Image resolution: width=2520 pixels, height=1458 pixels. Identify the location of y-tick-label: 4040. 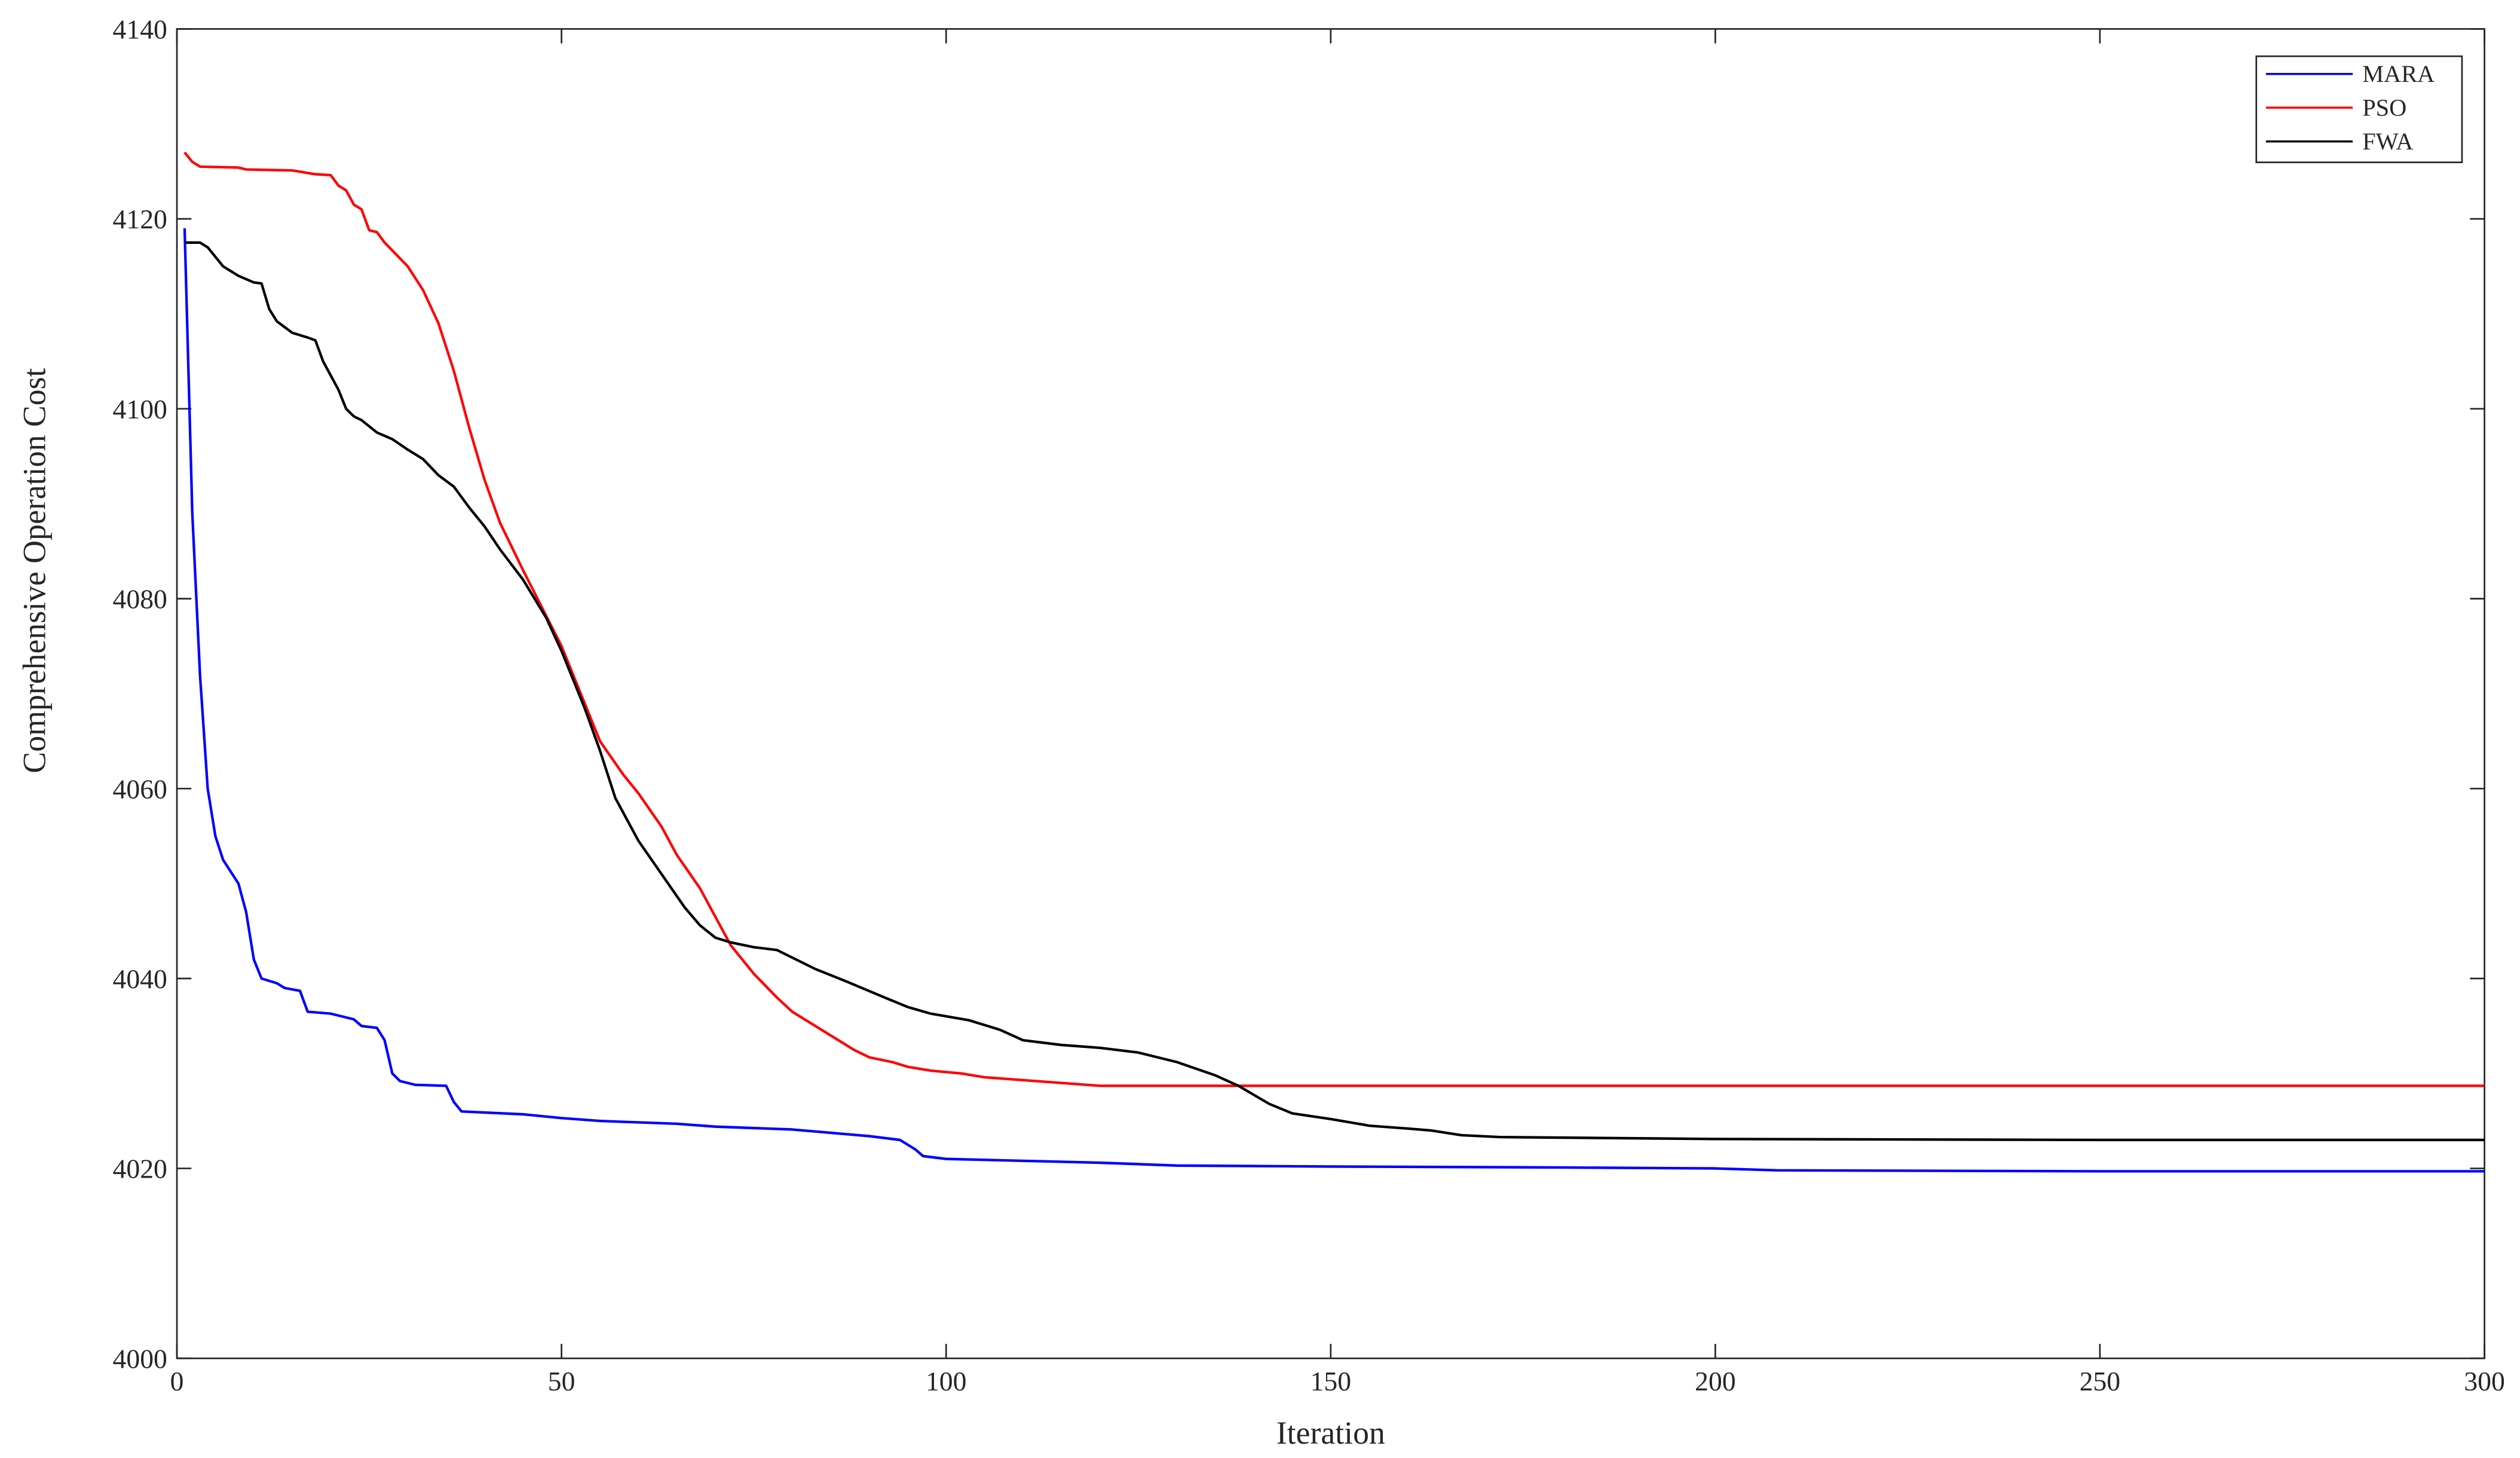
(140, 979).